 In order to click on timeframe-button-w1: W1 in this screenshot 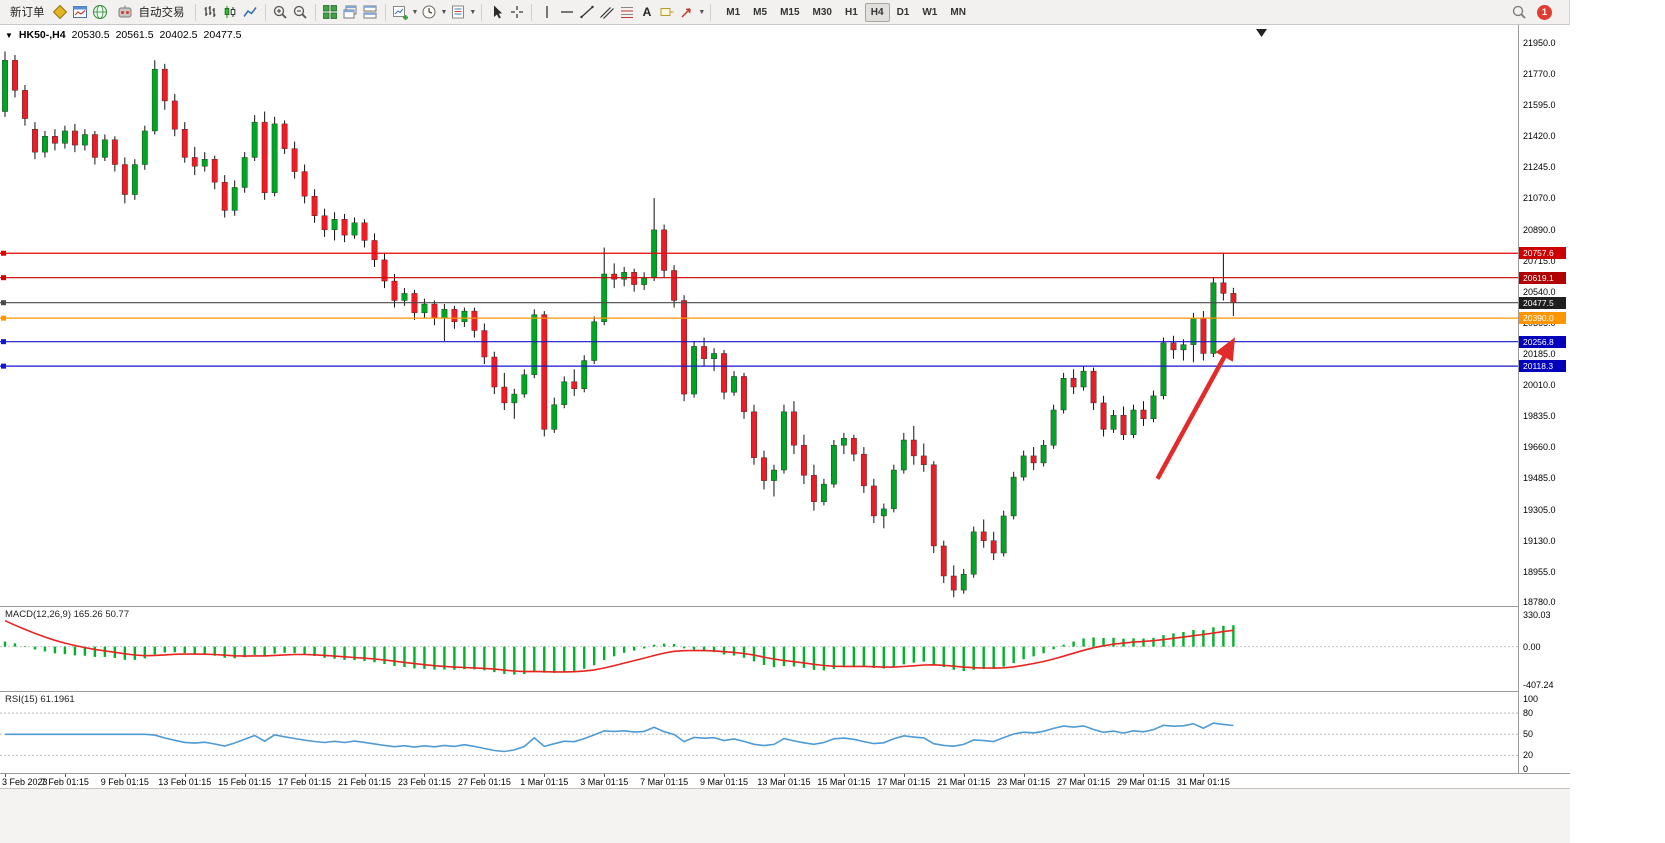, I will do `click(930, 12)`.